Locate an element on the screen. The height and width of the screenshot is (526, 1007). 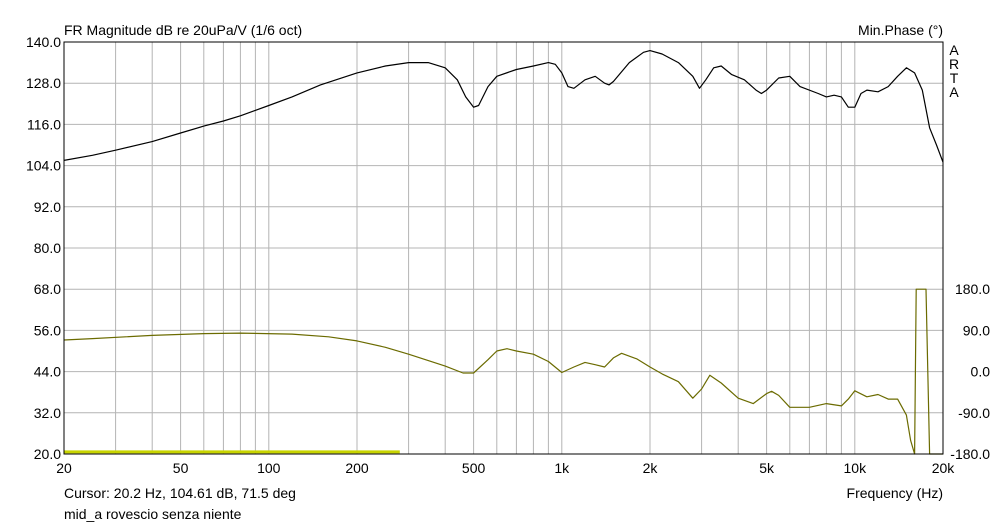
cursor-readout: Cursor: 20.2 Hz, 104.61 dB, 71.5 deg is located at coordinates (180, 493).